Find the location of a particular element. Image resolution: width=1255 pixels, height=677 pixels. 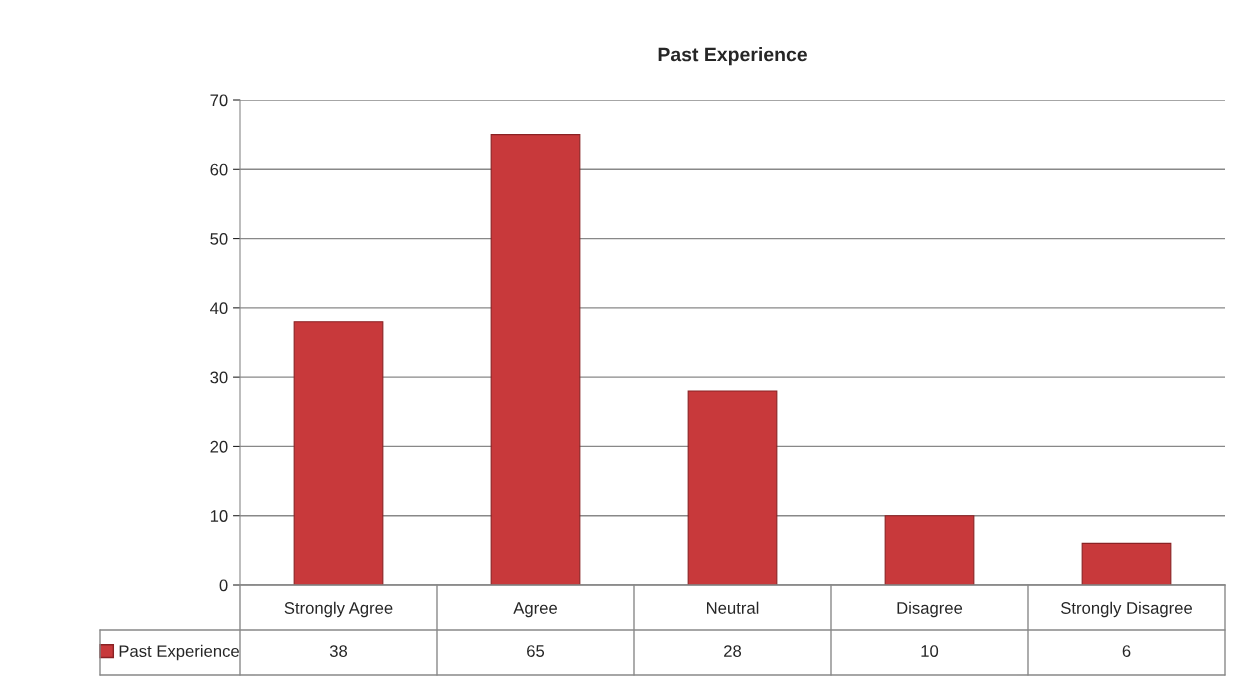

x-tick-label: Agree is located at coordinates (535, 610).